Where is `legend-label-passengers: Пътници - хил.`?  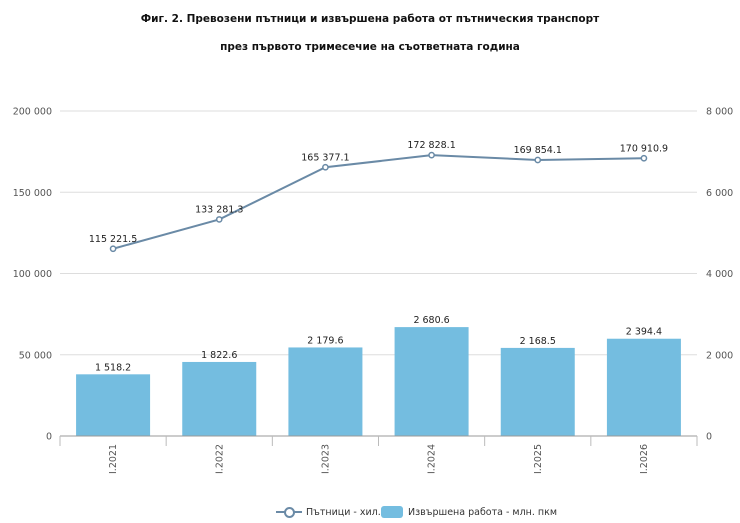
legend-label-passengers: Пътници - хил. is located at coordinates (343, 512).